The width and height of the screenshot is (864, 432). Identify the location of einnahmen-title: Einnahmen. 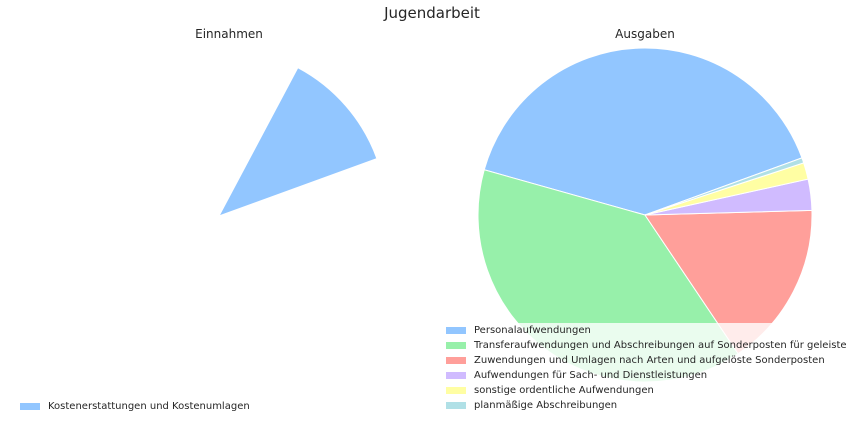
(229, 34).